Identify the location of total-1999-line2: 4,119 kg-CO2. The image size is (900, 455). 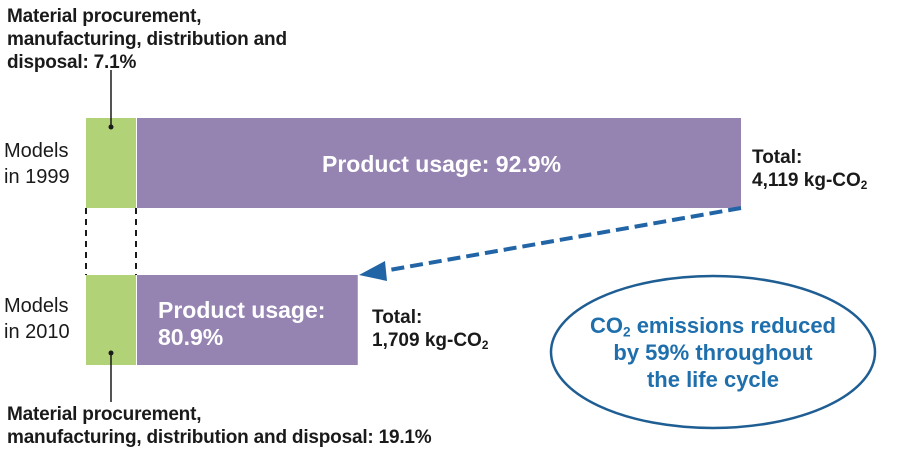
(810, 181).